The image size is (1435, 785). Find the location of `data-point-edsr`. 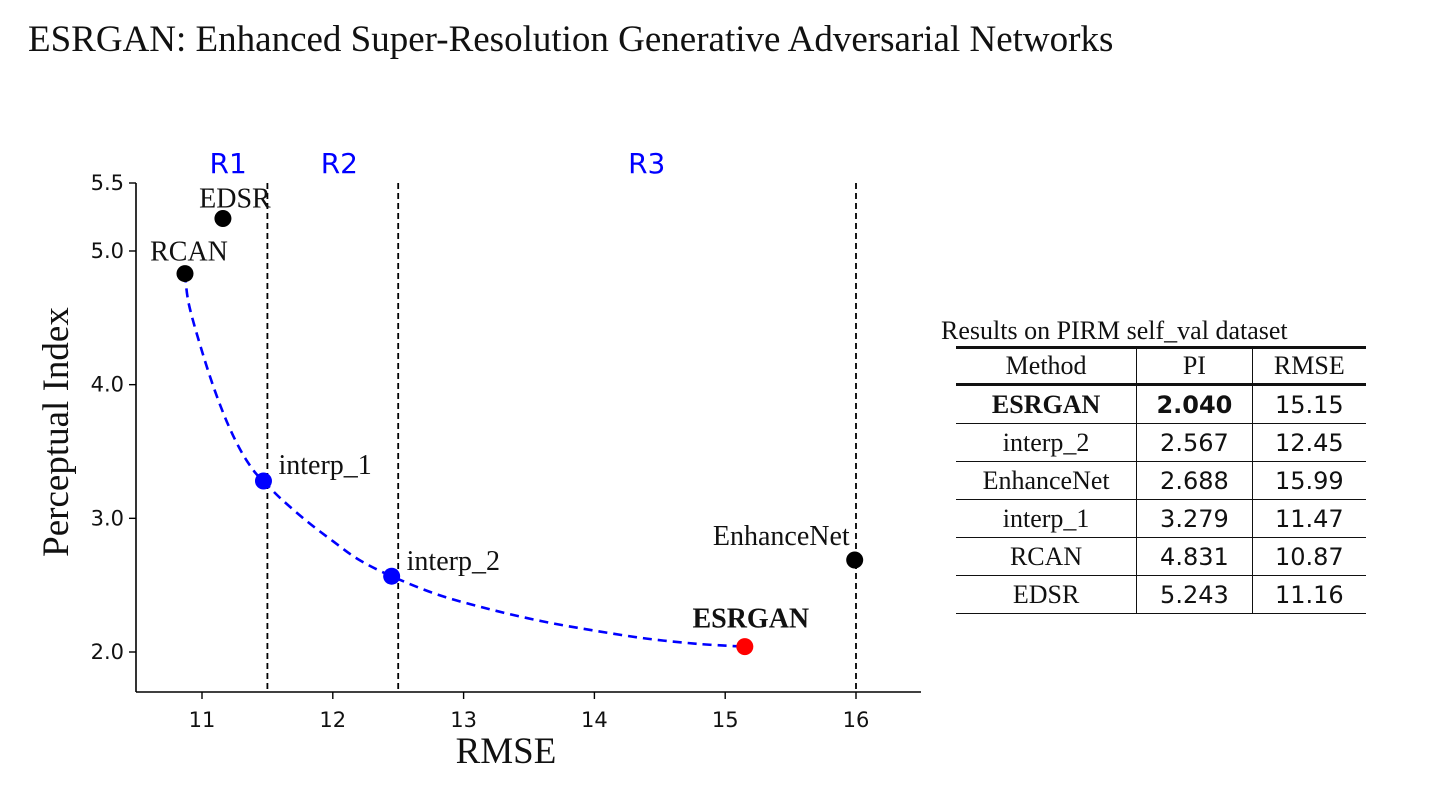

data-point-edsr is located at coordinates (223, 219).